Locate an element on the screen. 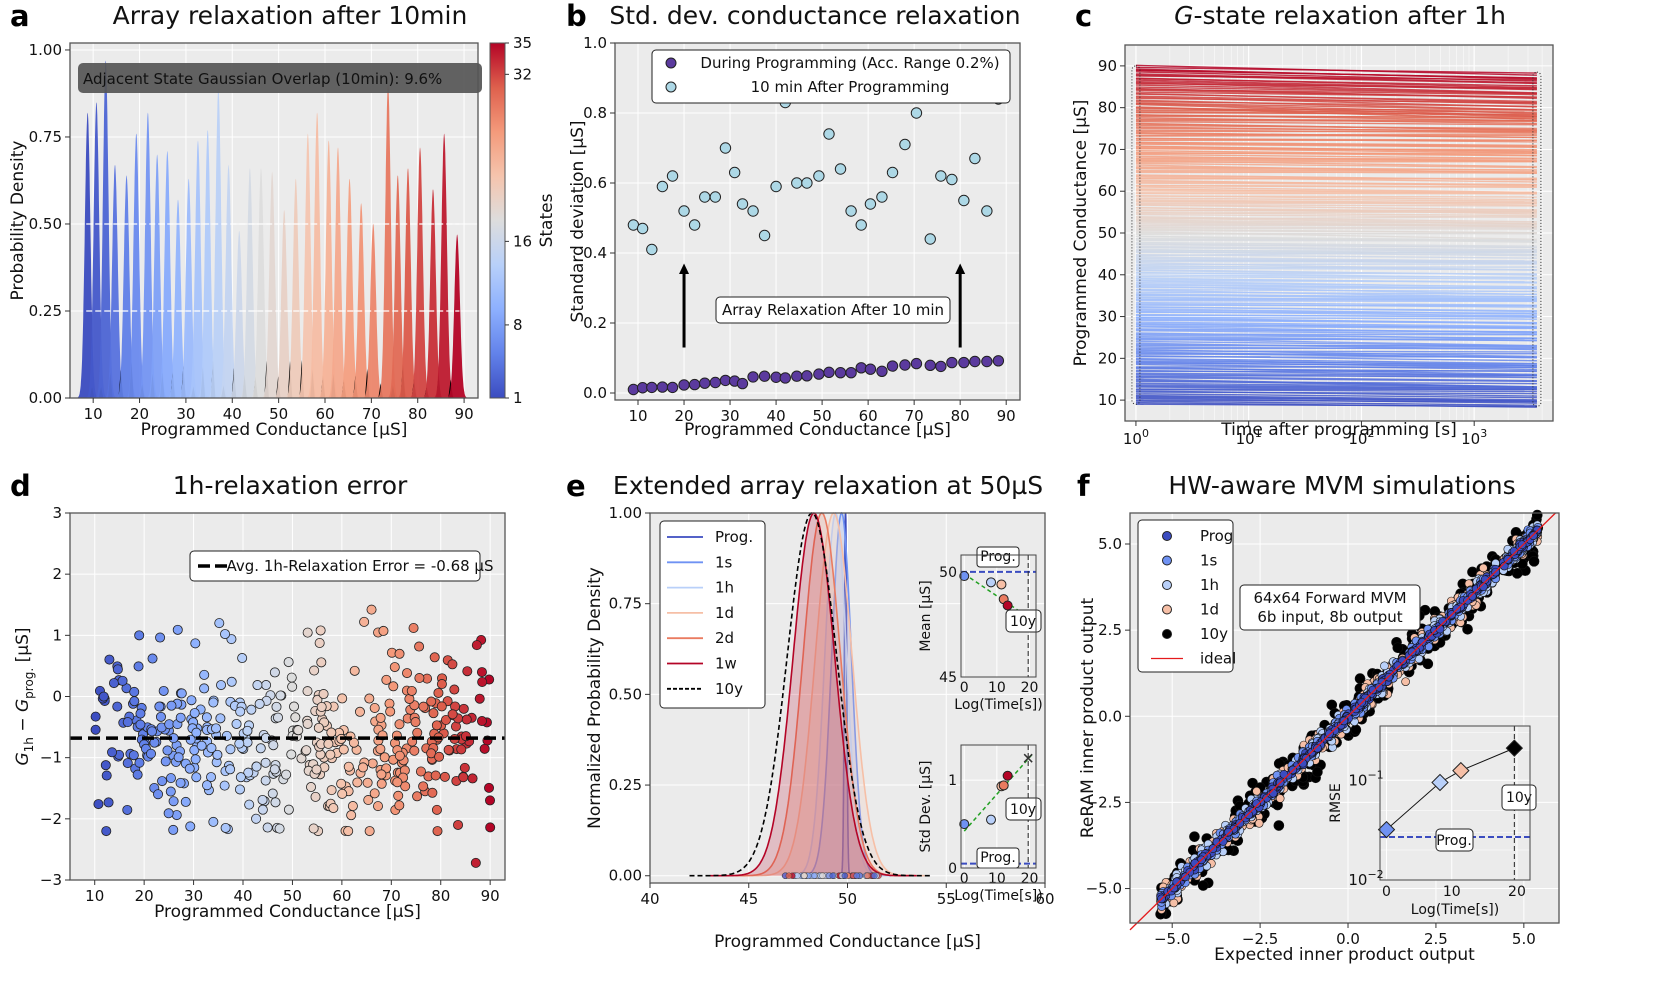  arrow-head is located at coordinates (960, 268).